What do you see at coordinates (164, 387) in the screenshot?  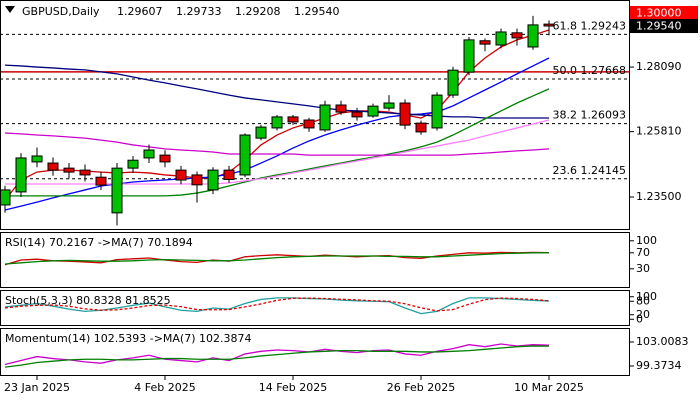 I see `x-tick-label: 4 Feb 2025` at bounding box center [164, 387].